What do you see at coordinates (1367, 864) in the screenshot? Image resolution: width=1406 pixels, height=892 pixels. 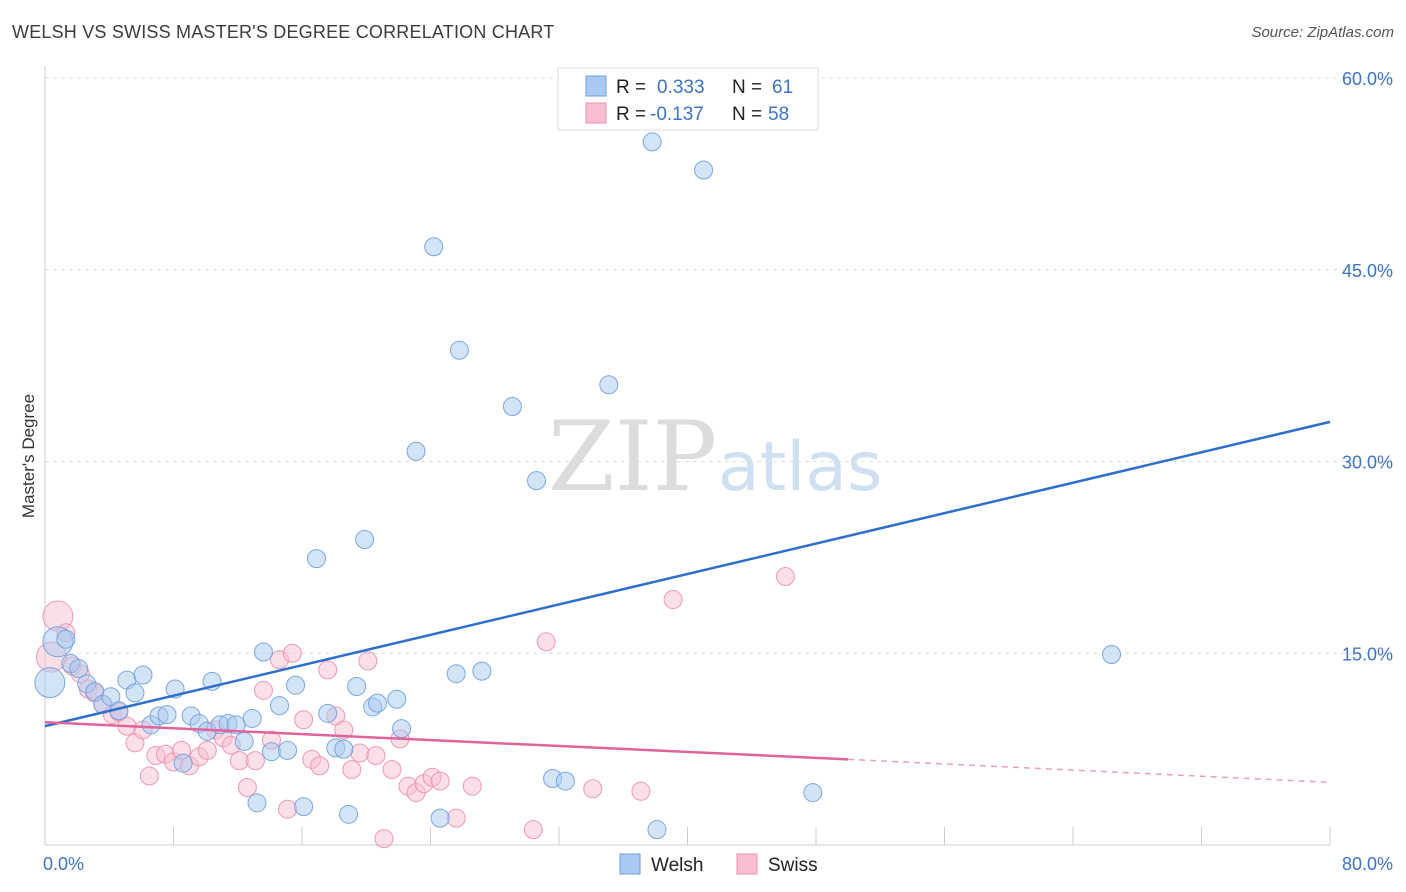 I see `x-tick-label-1: 80.0%` at bounding box center [1367, 864].